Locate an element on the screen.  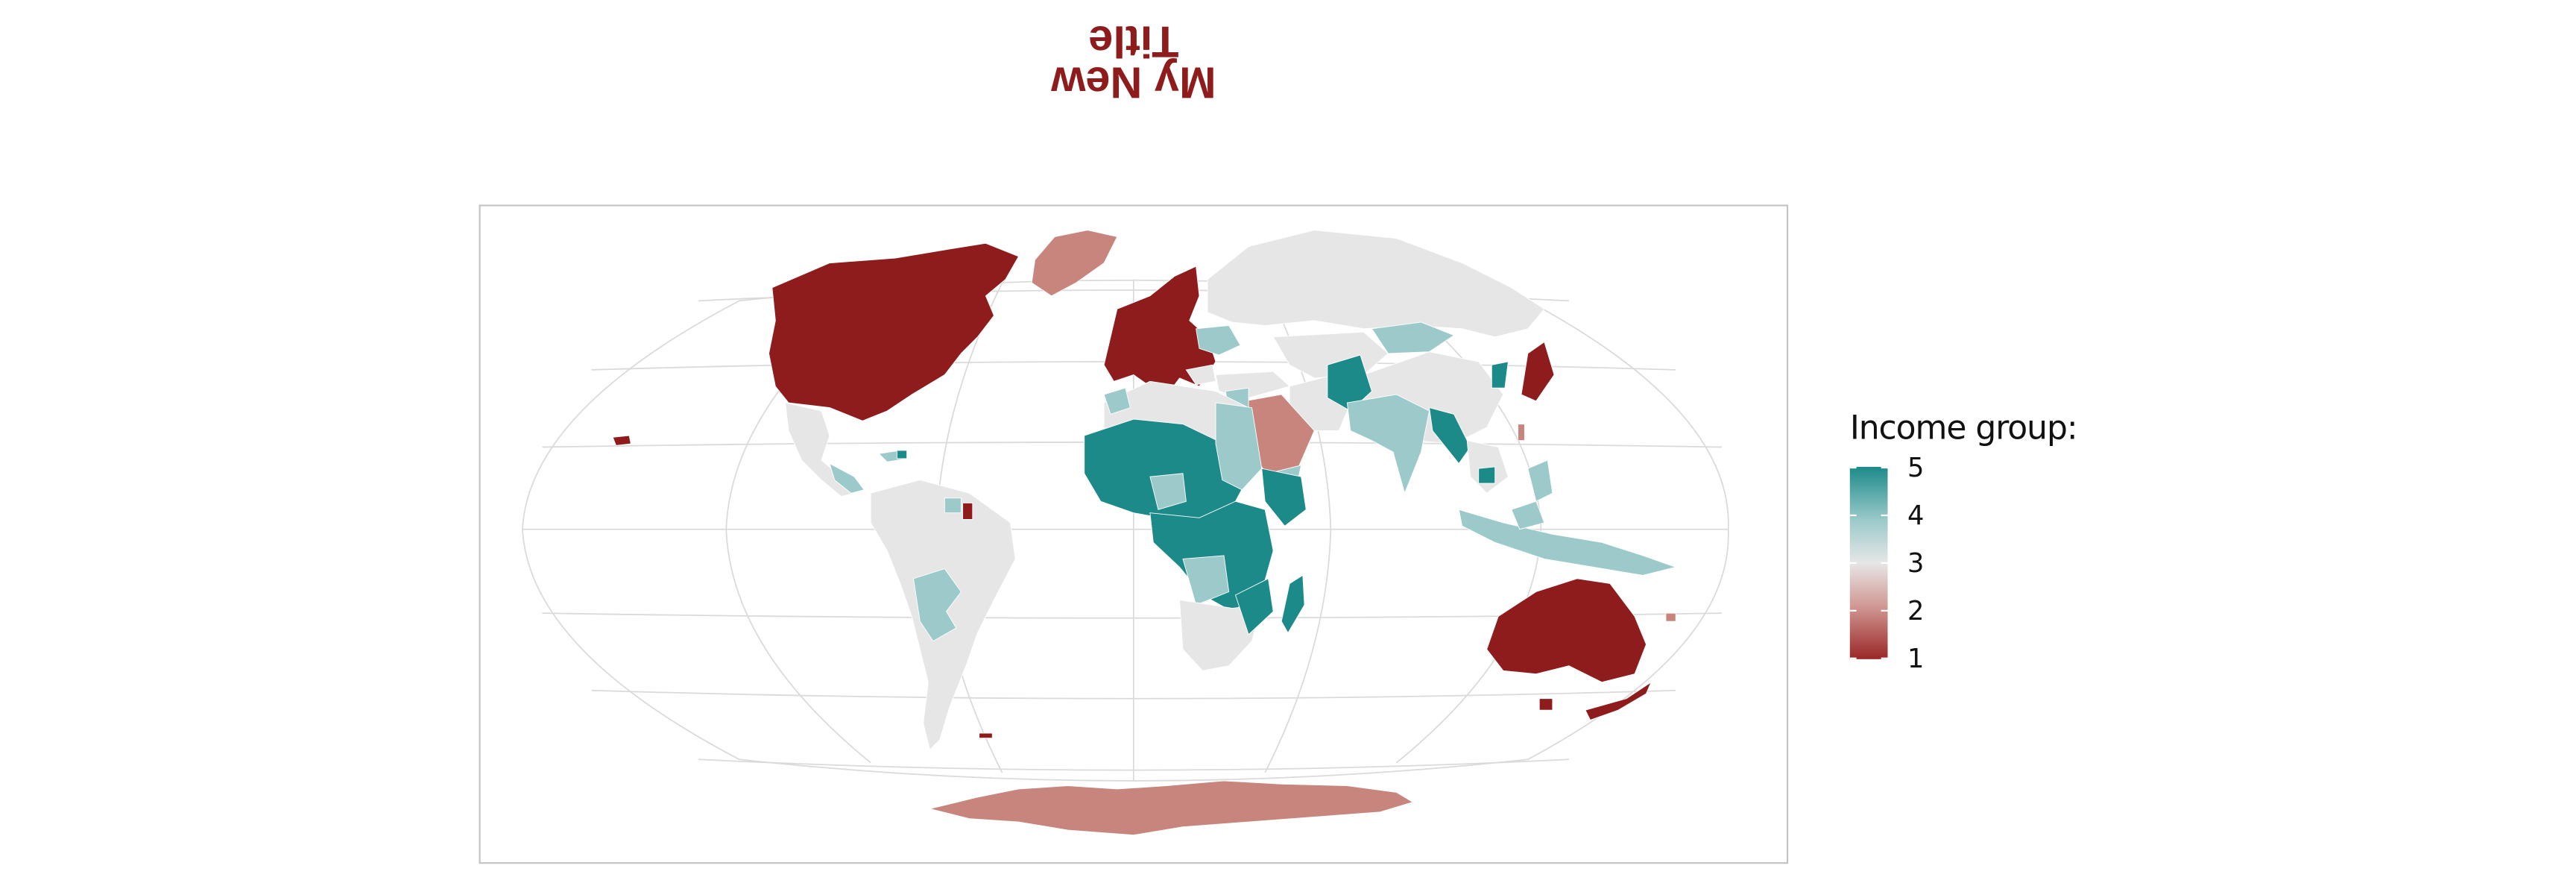
region-western-europe is located at coordinates (1159, 329).